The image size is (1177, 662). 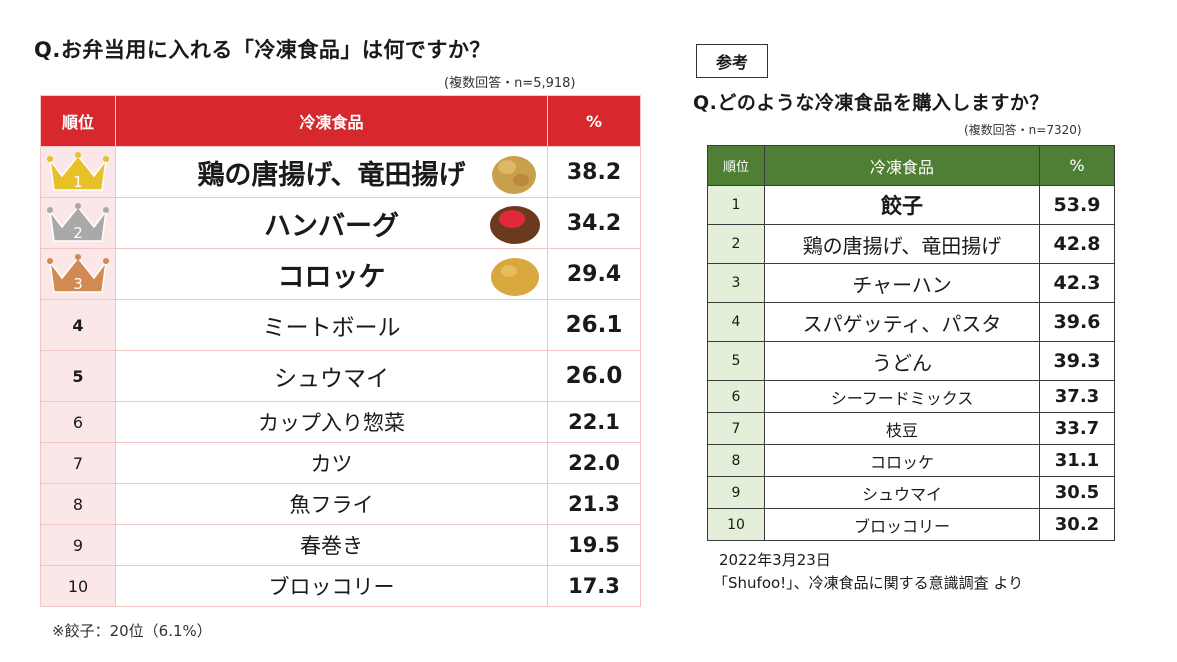 I want to click on percent-cell: 21.3, so click(x=594, y=504).